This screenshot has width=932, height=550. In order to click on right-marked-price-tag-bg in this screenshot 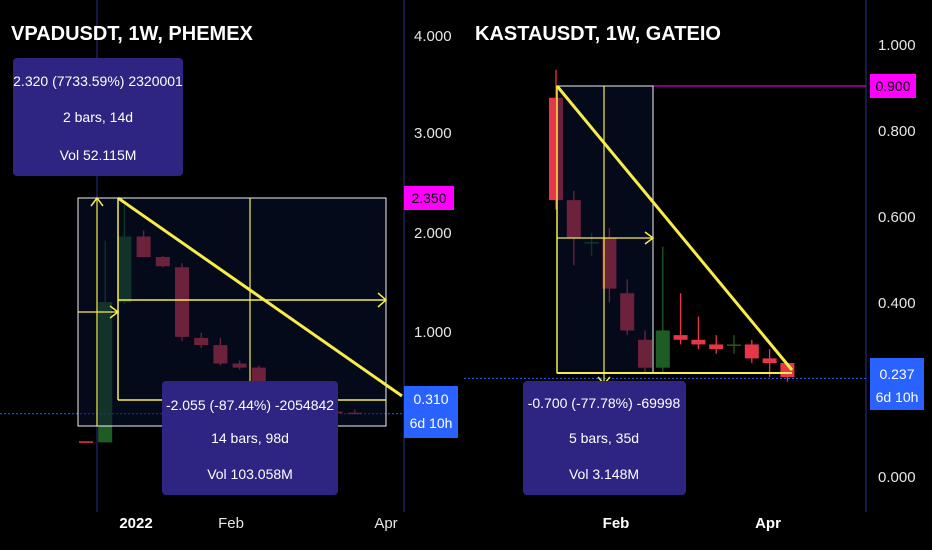, I will do `click(893, 86)`.